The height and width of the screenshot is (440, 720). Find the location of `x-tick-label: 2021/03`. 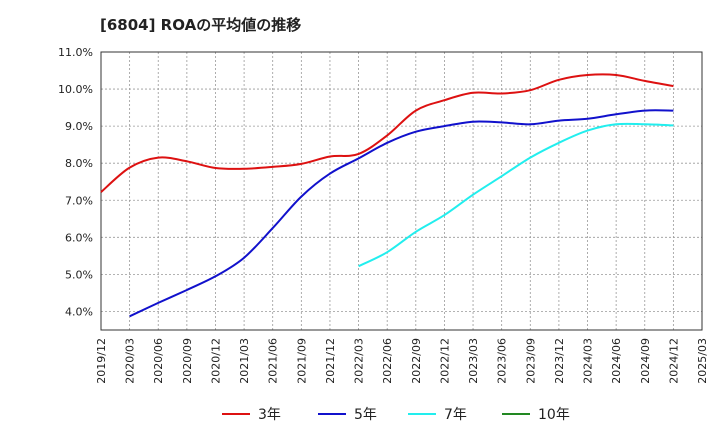

x-tick-label: 2021/03 is located at coordinates (244, 361).